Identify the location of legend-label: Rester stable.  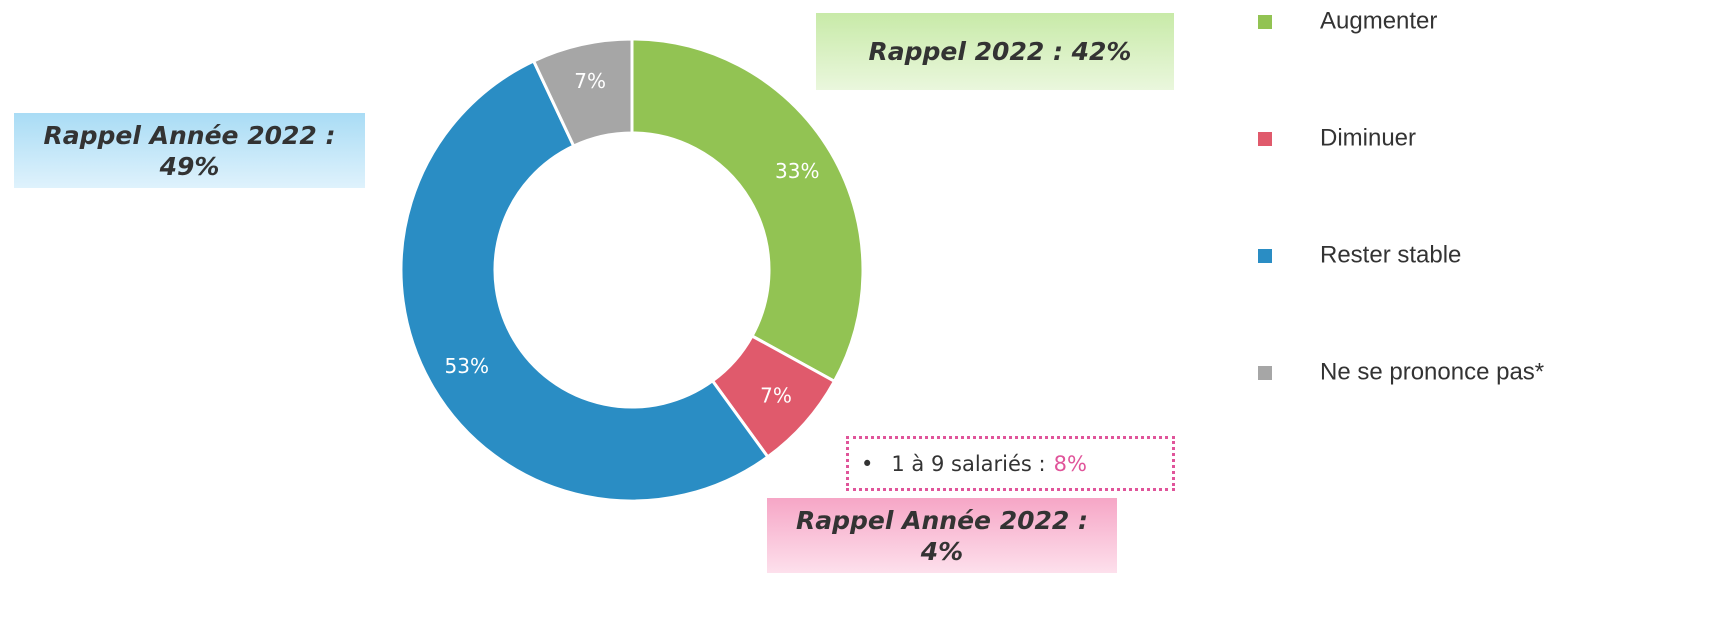
(1390, 254).